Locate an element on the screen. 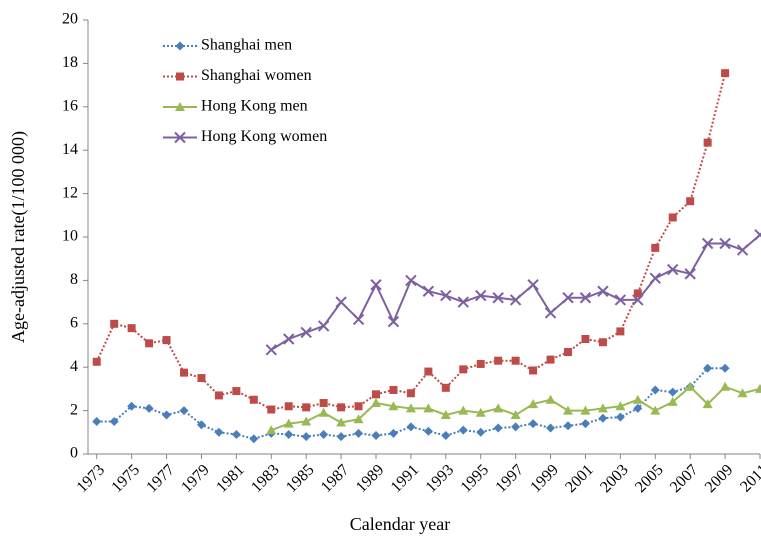 Image resolution: width=761 pixels, height=539 pixels. x-tick-label: 1995 is located at coordinates (475, 478).